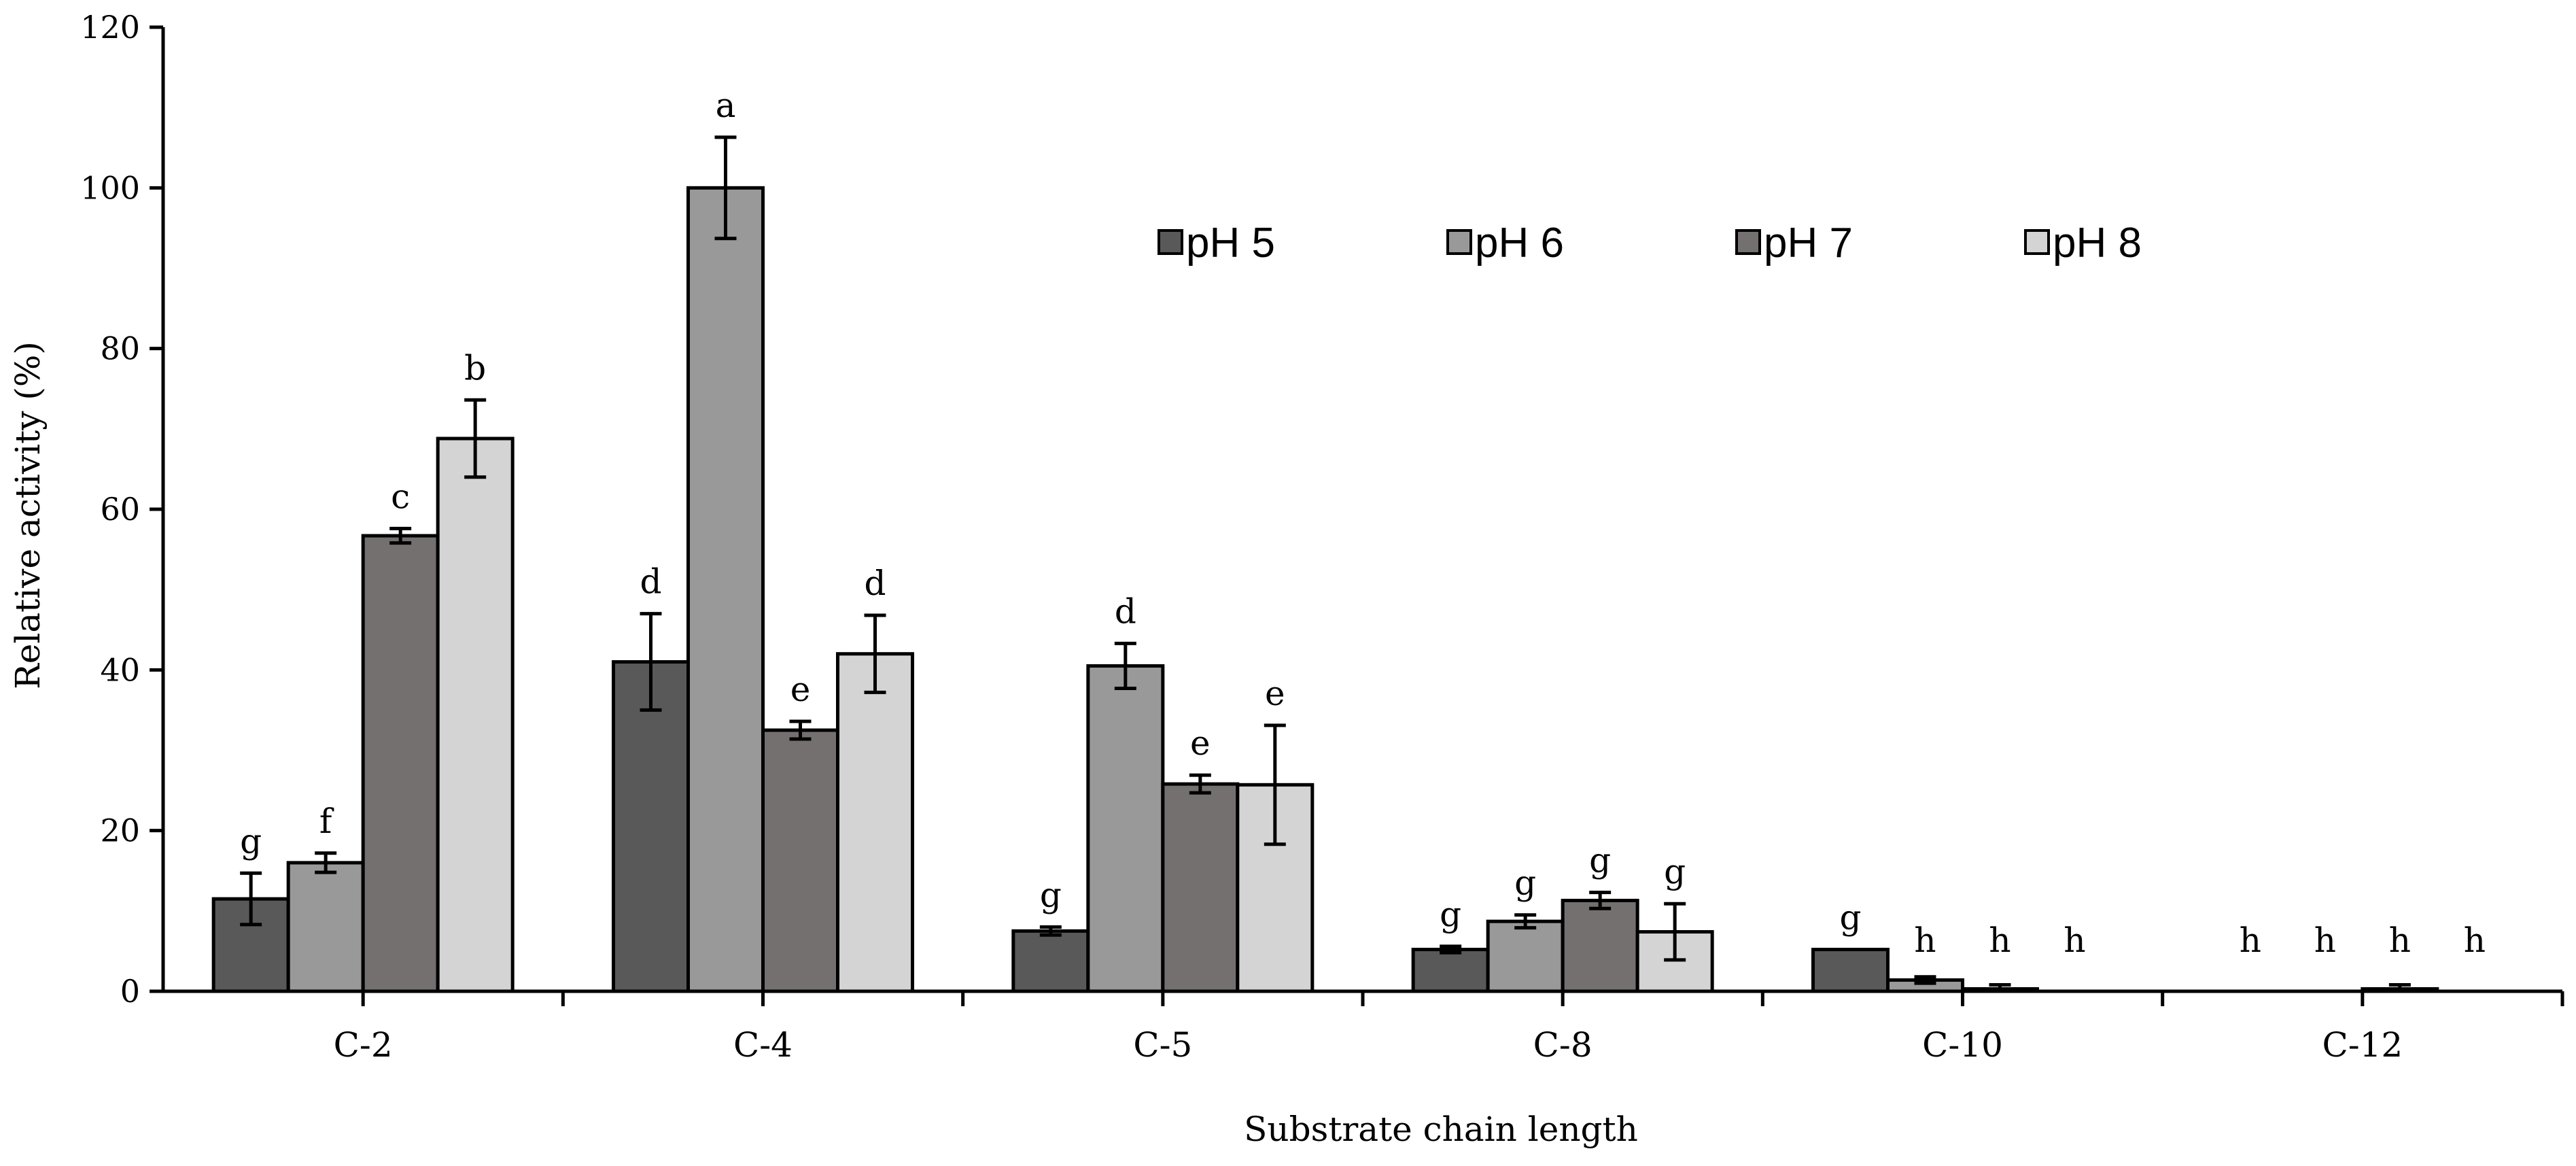 This screenshot has height=1166, width=2576. I want to click on y-axis-title: Relative activity (%), so click(28, 515).